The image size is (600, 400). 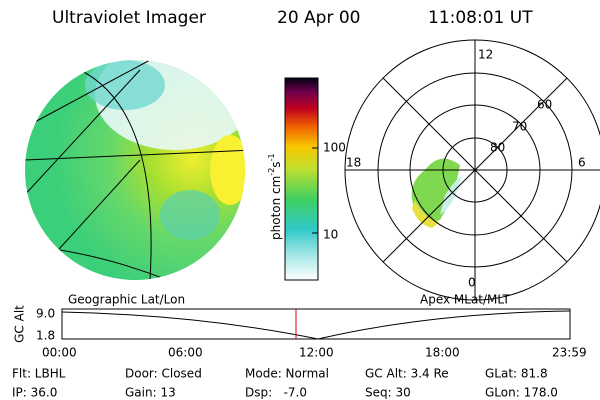 What do you see at coordinates (388, 393) in the screenshot?
I see `status-field: Seq: 30` at bounding box center [388, 393].